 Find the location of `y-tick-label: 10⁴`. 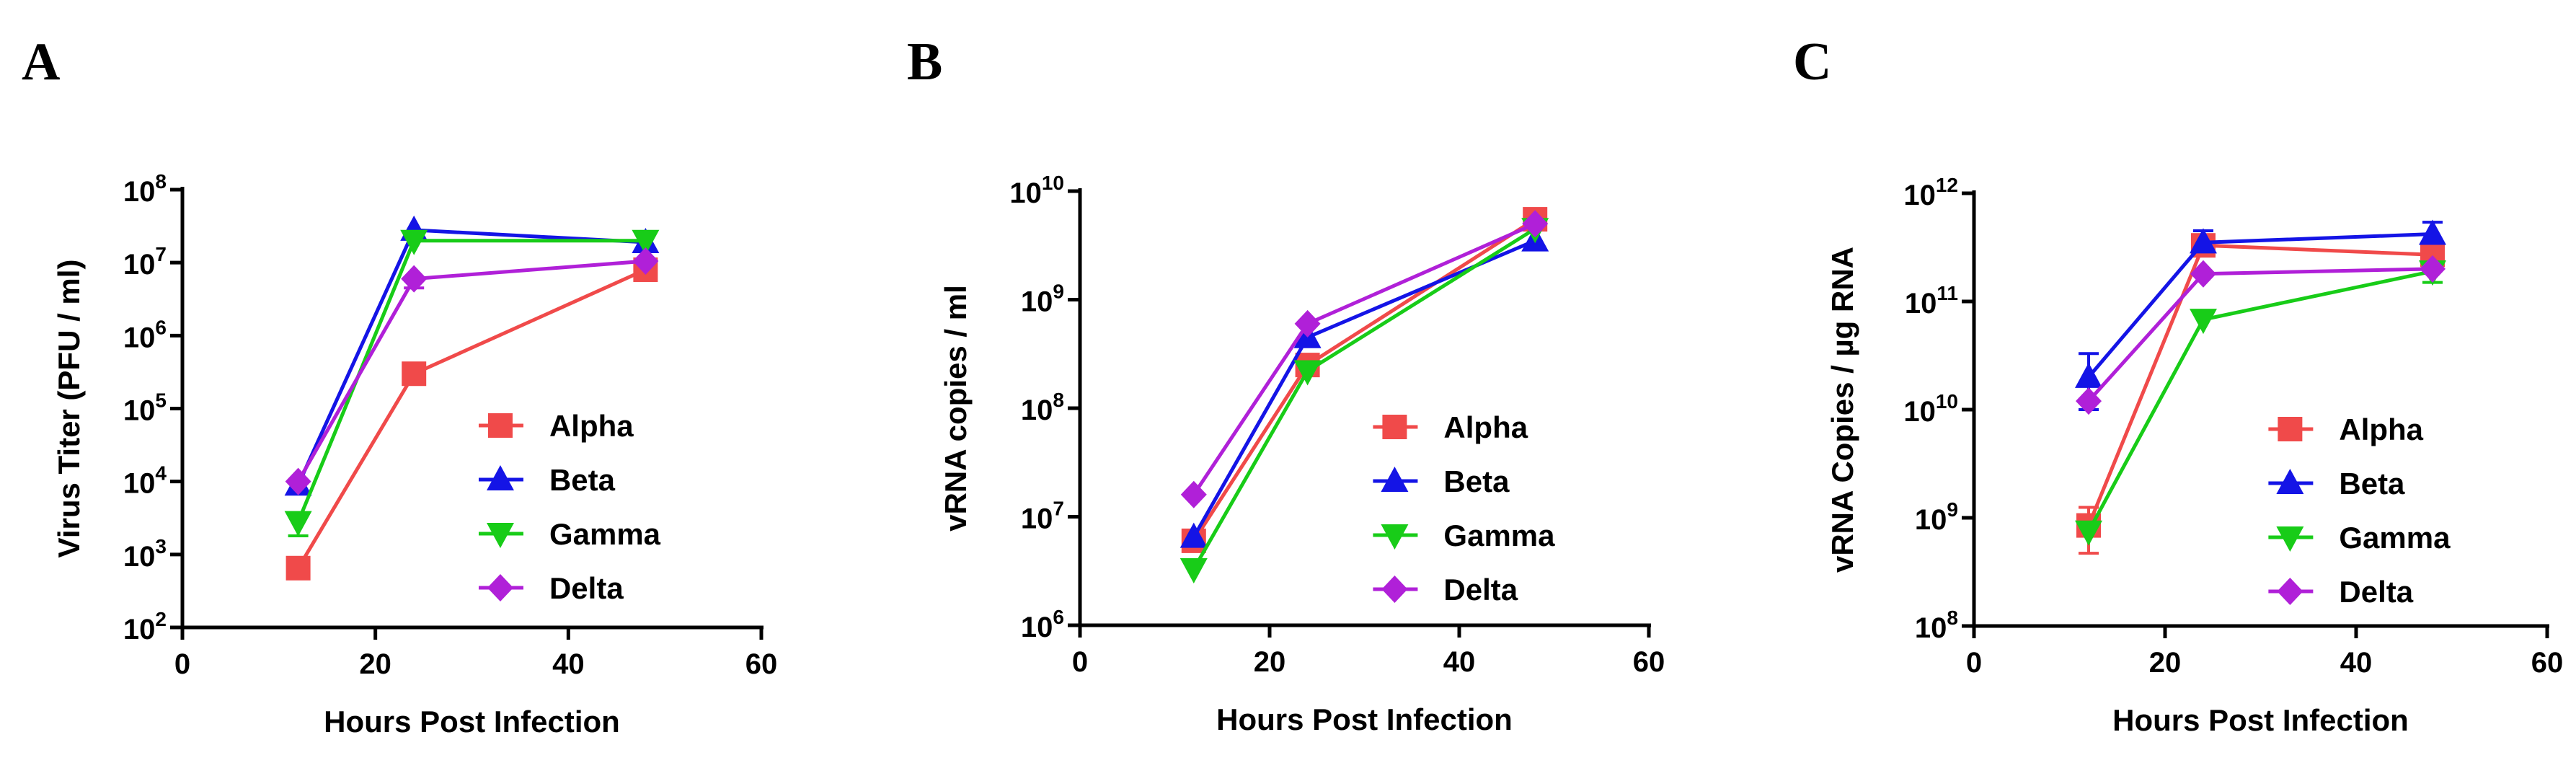

y-tick-label: 10⁴ is located at coordinates (145, 481).